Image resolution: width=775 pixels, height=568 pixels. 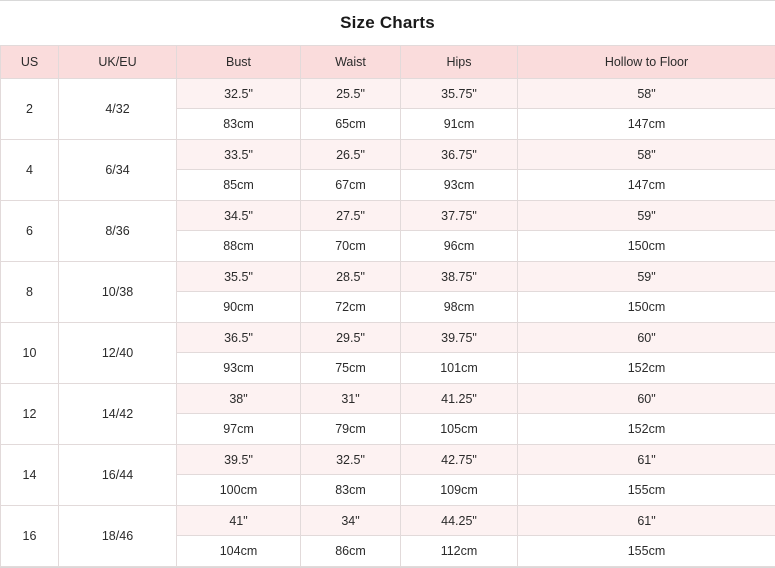 I want to click on cell-ukeu: 8/36, so click(x=118, y=231).